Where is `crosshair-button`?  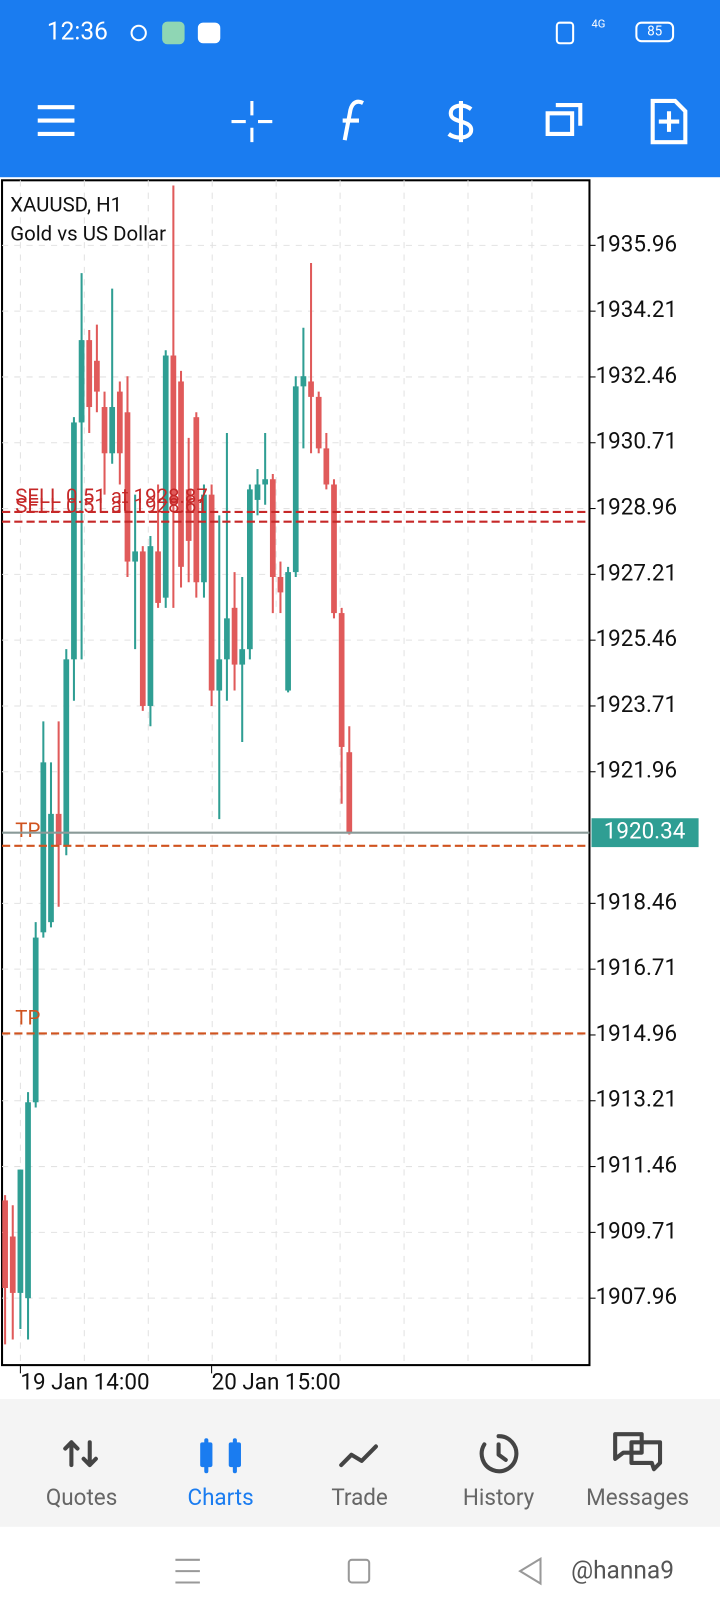
crosshair-button is located at coordinates (252, 121).